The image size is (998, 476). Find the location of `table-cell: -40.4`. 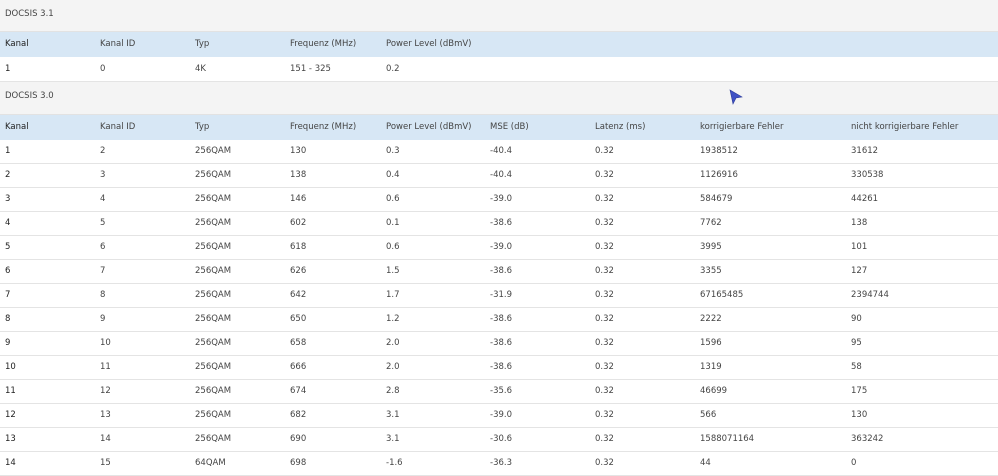

table-cell: -40.4 is located at coordinates (501, 151).